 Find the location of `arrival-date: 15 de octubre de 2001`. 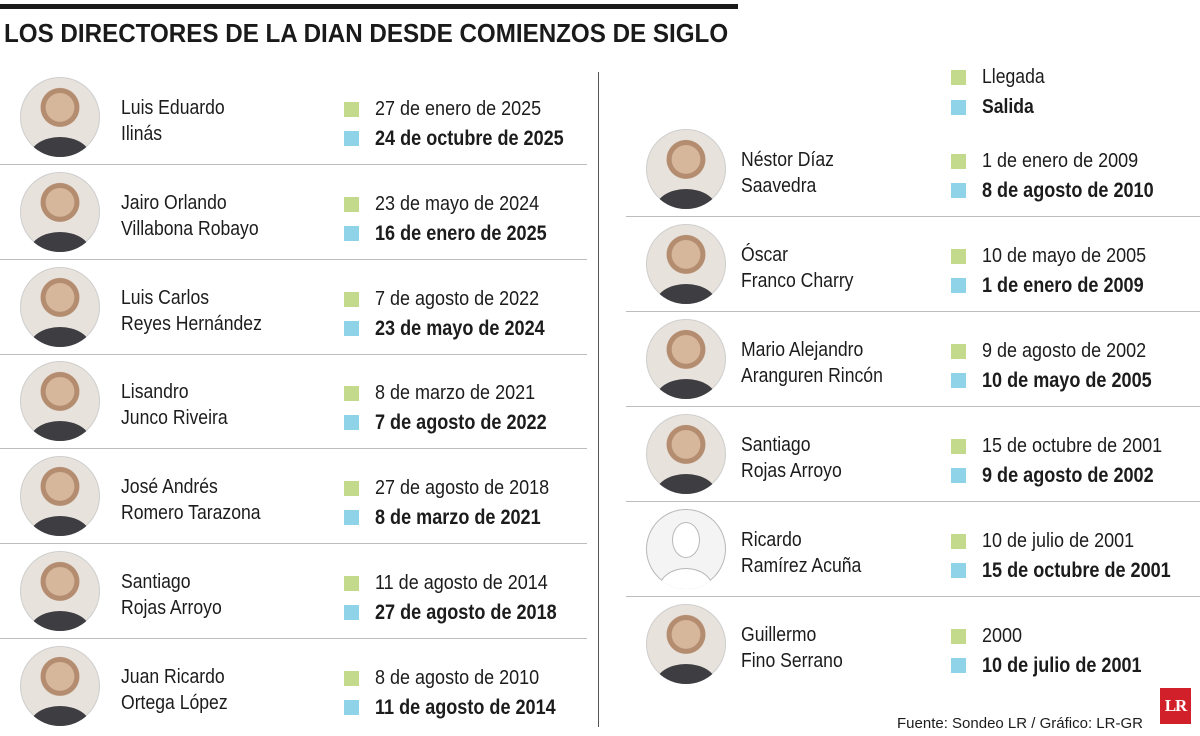

arrival-date: 15 de octubre de 2001 is located at coordinates (1066, 446).